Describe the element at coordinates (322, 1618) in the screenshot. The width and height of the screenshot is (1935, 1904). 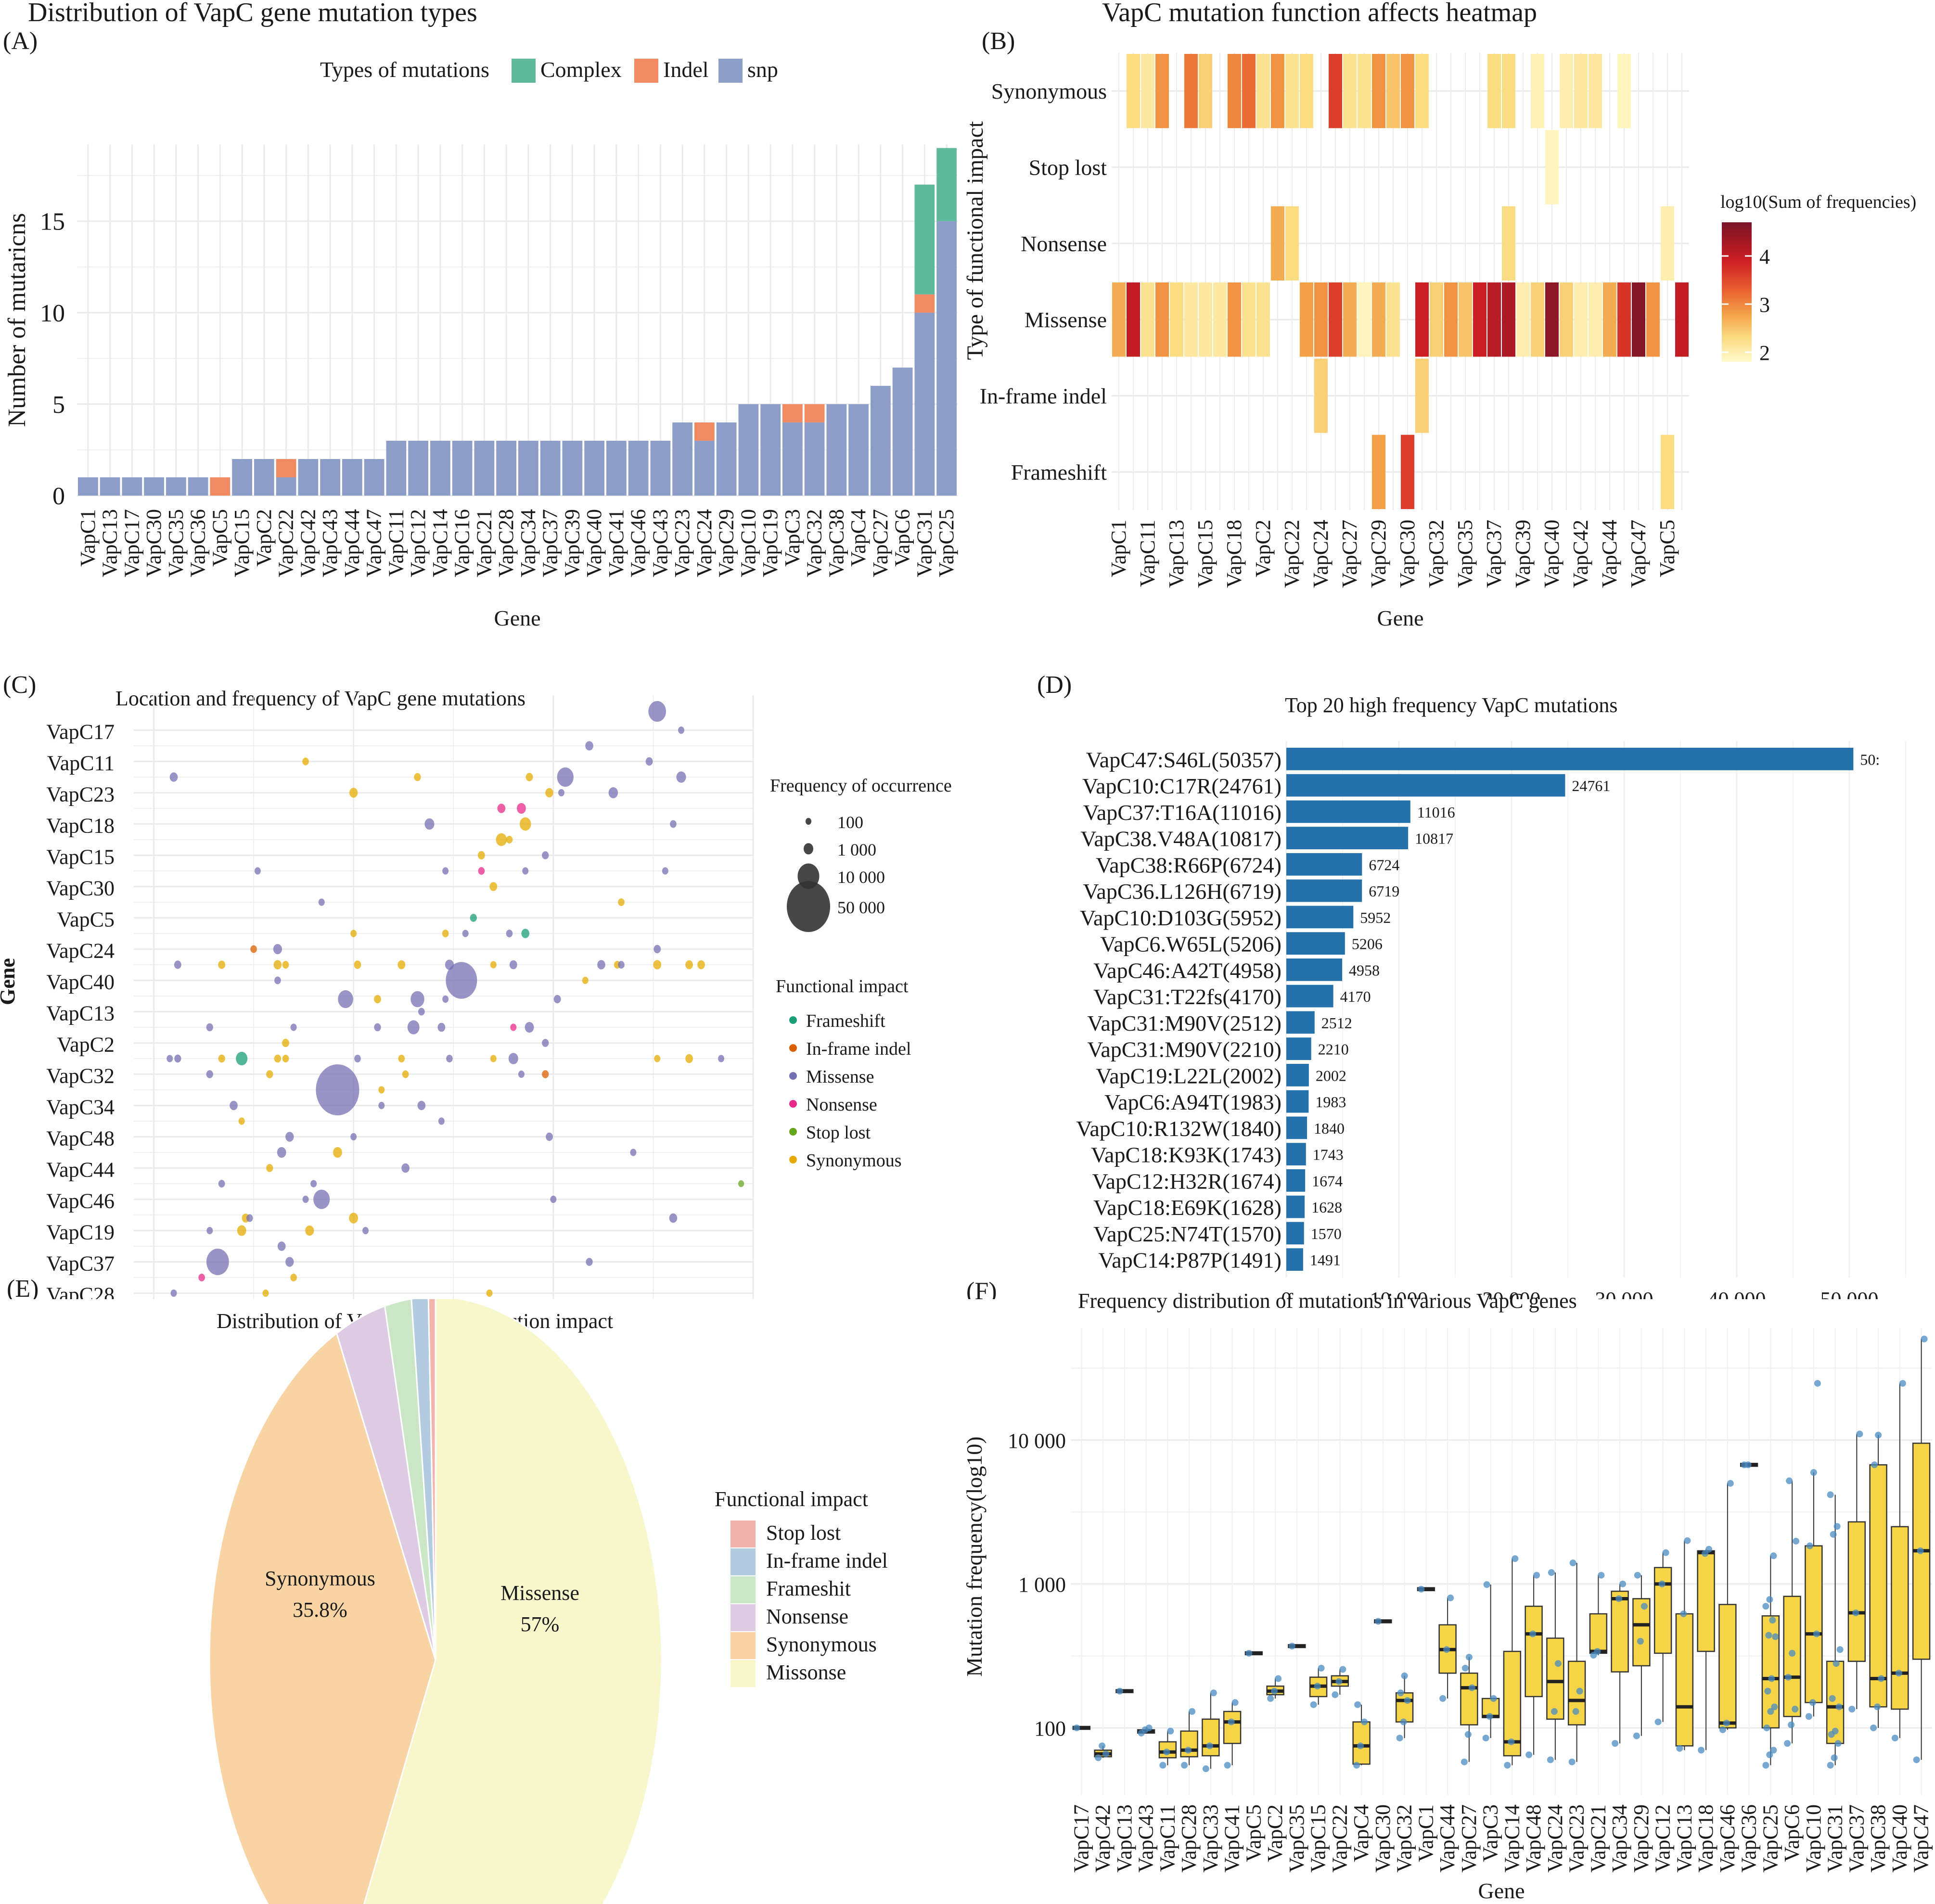
I see `pie-slice` at that location.